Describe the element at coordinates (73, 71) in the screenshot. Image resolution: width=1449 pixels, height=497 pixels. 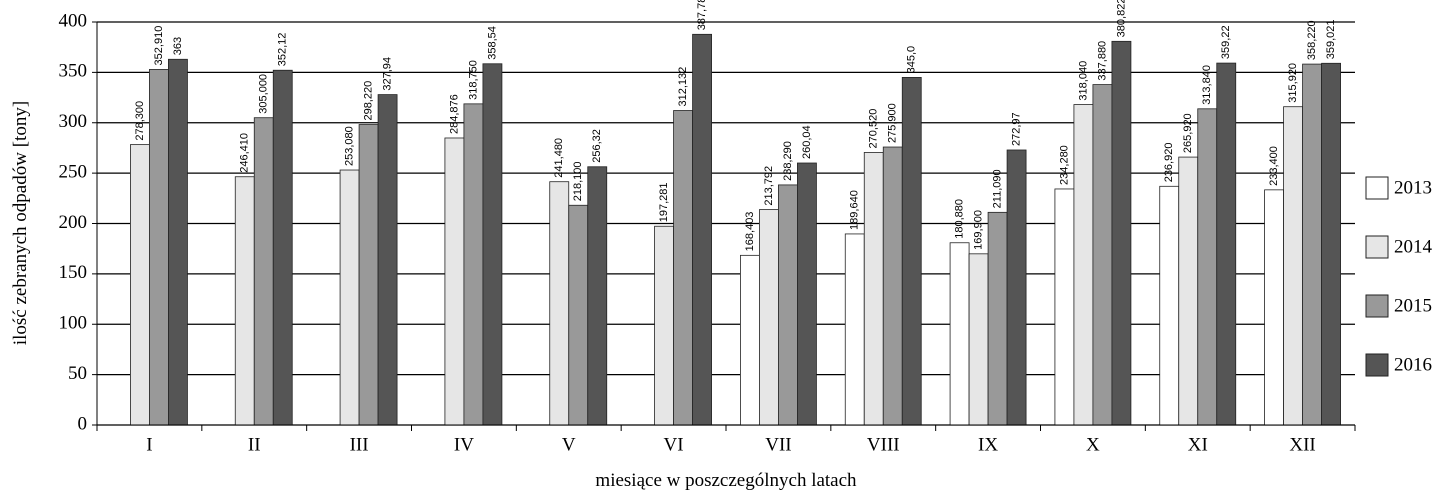
I see `y-tick-label: 350` at that location.